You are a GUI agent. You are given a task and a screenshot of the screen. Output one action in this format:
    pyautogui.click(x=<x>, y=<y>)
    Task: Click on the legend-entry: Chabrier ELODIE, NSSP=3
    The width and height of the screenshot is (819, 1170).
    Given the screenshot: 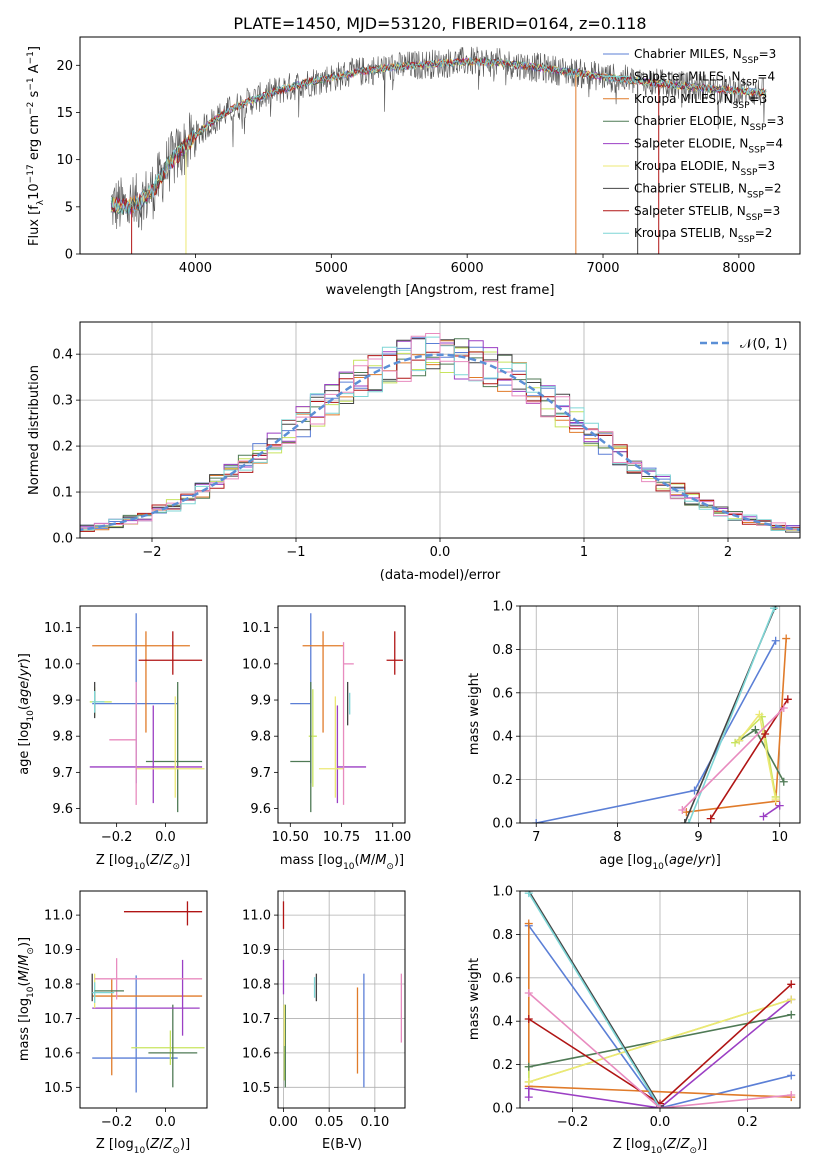 What is the action you would take?
    pyautogui.click(x=709, y=123)
    